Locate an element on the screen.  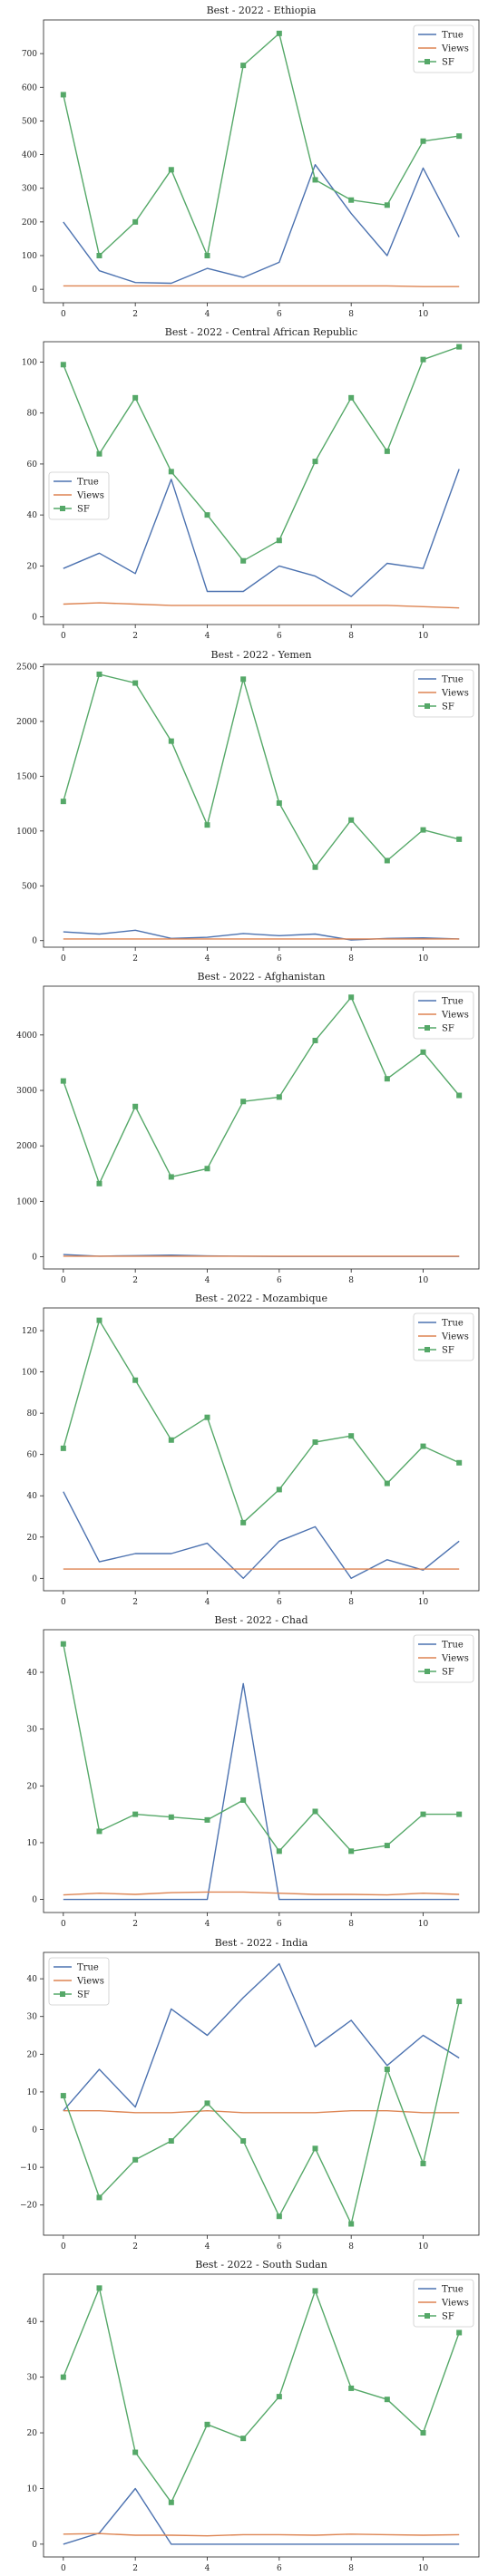
y-tick-label: −10 is located at coordinates (28, 2168).